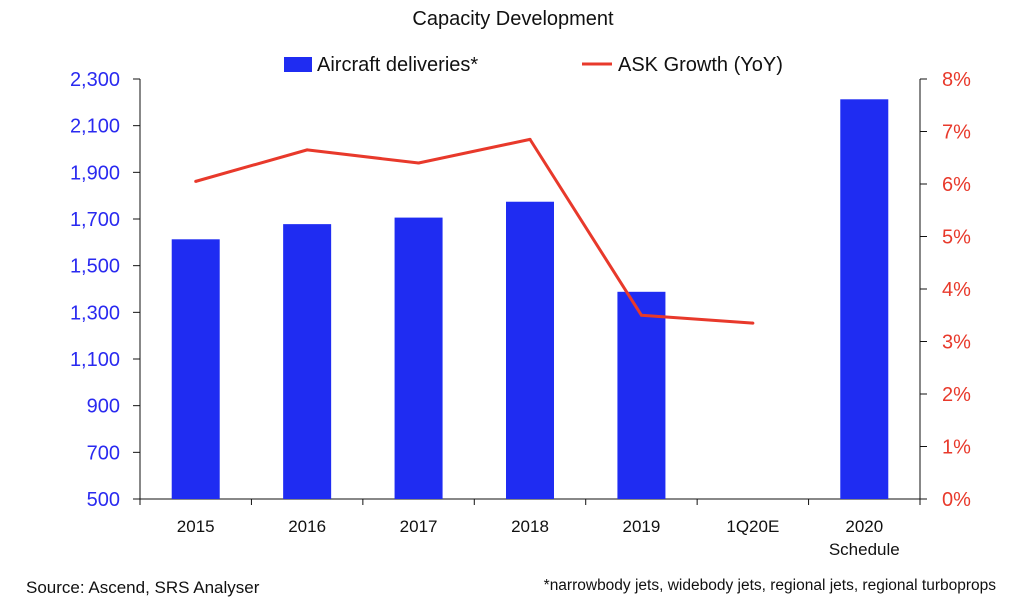 The height and width of the screenshot is (604, 1024). What do you see at coordinates (700, 65) in the screenshot?
I see `legend-label-ask: ASK Growth (YoY)` at bounding box center [700, 65].